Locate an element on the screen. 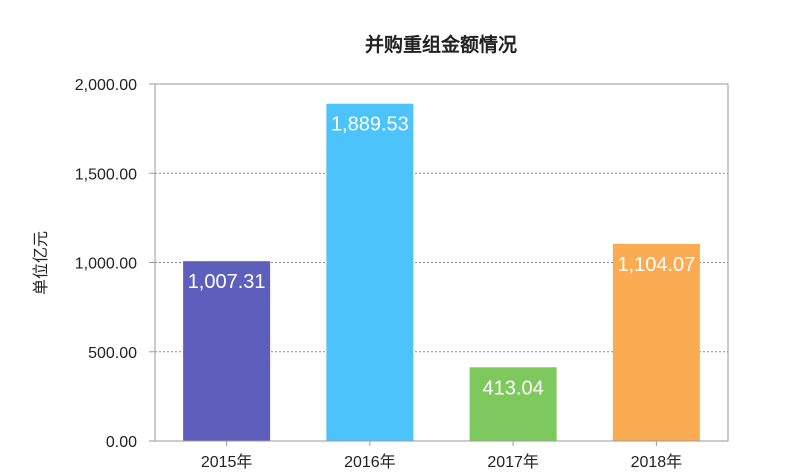  x-tick-label: 2015年 is located at coordinates (227, 462).